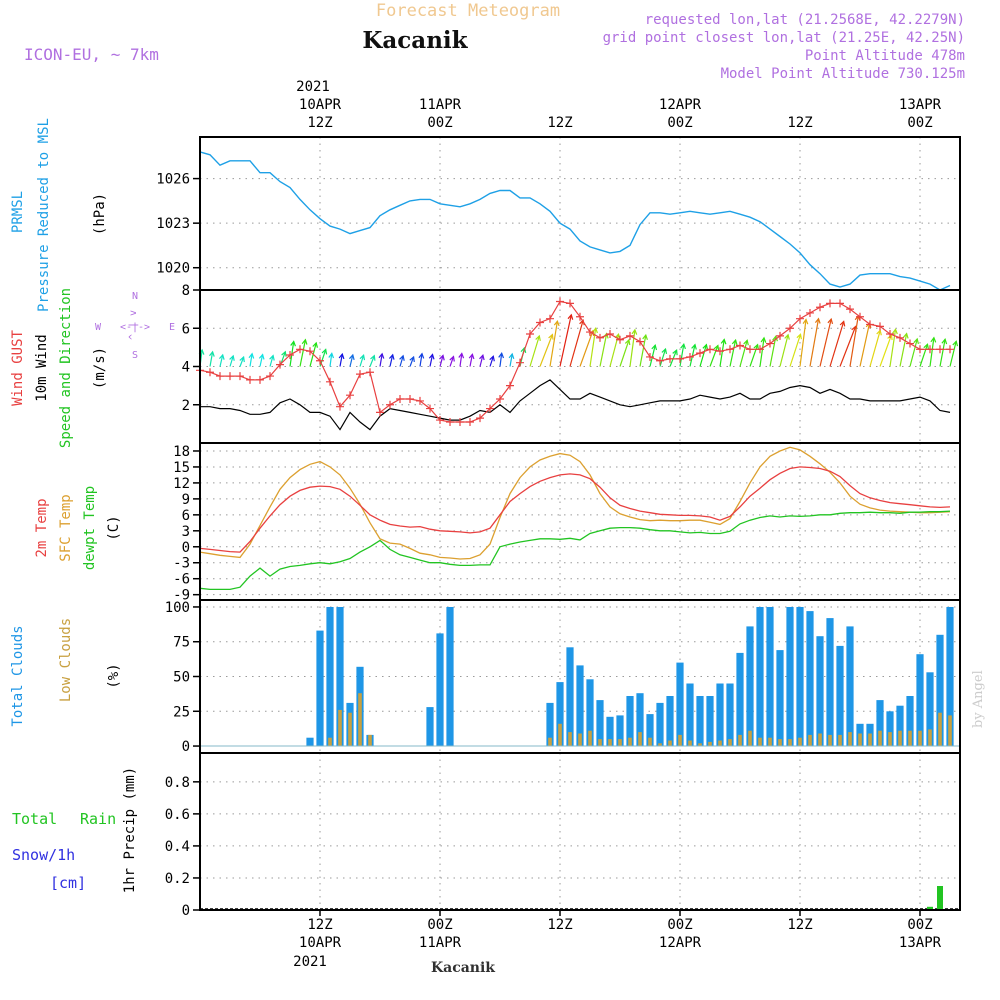 The height and width of the screenshot is (1000, 1000). I want to click on top-tick-hour-48: 00Z, so click(679, 123).